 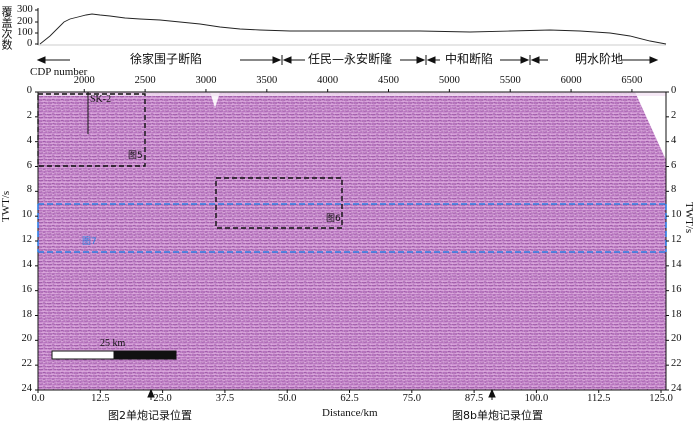 What do you see at coordinates (469, 59) in the screenshot?
I see `region-label-zhonghe: 中和断陷` at bounding box center [469, 59].